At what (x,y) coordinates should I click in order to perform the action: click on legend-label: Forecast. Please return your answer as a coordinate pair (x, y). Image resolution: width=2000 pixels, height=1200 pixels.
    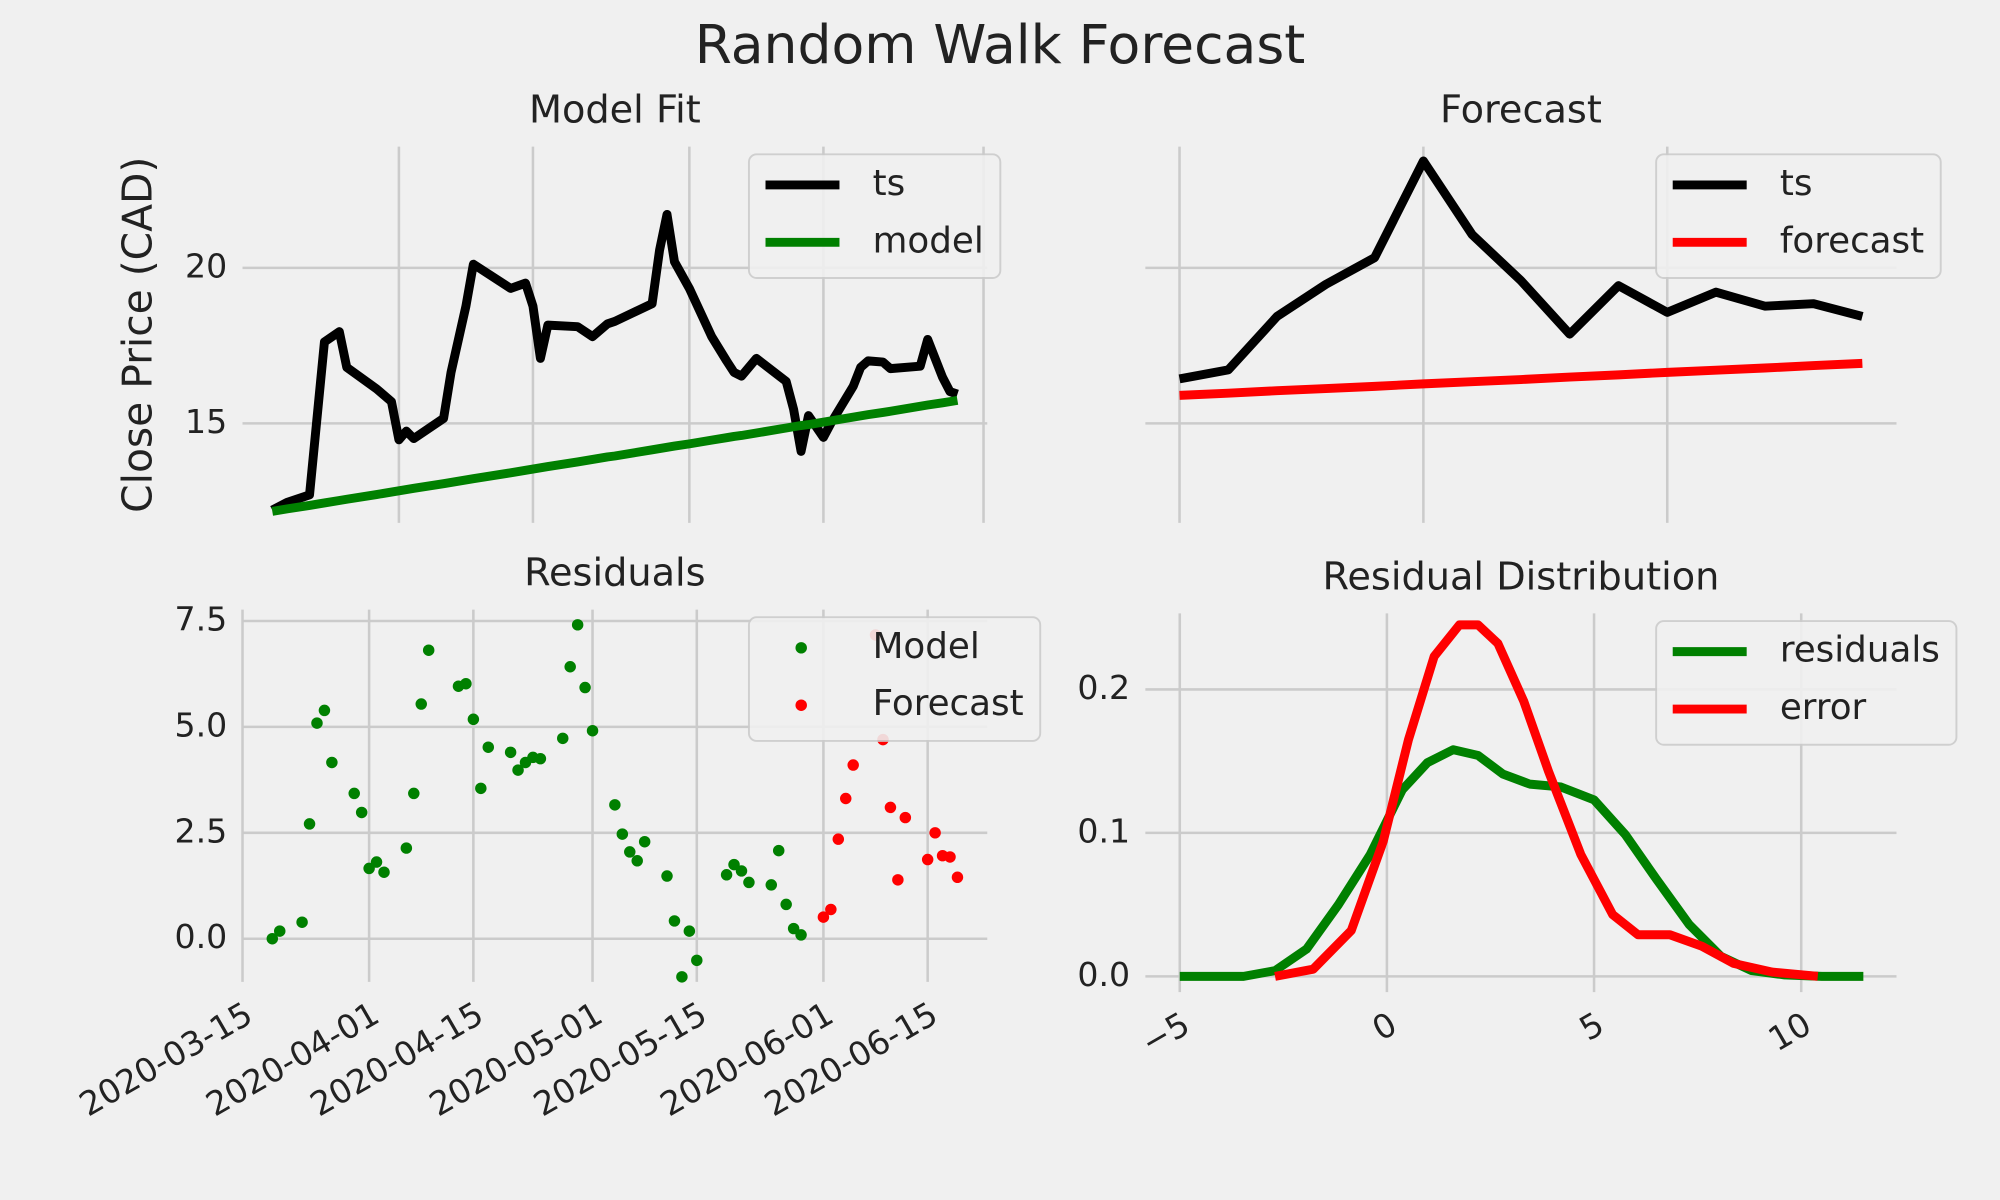
    Looking at the image, I should click on (948, 703).